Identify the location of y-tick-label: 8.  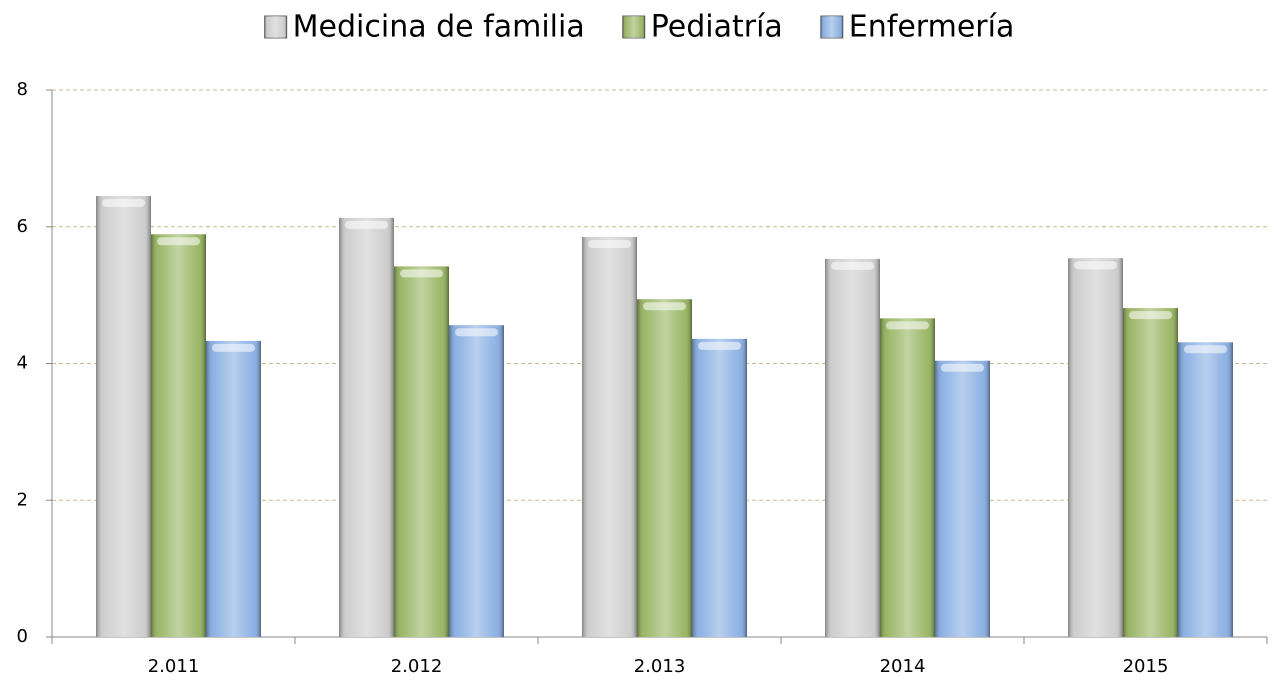
(22, 89).